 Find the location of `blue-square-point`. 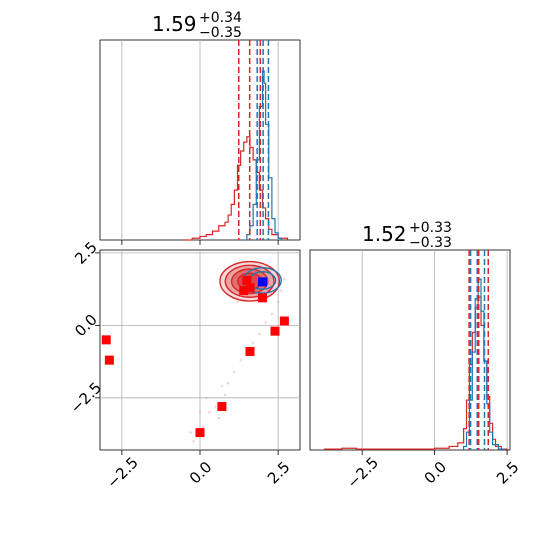

blue-square-point is located at coordinates (262, 282).